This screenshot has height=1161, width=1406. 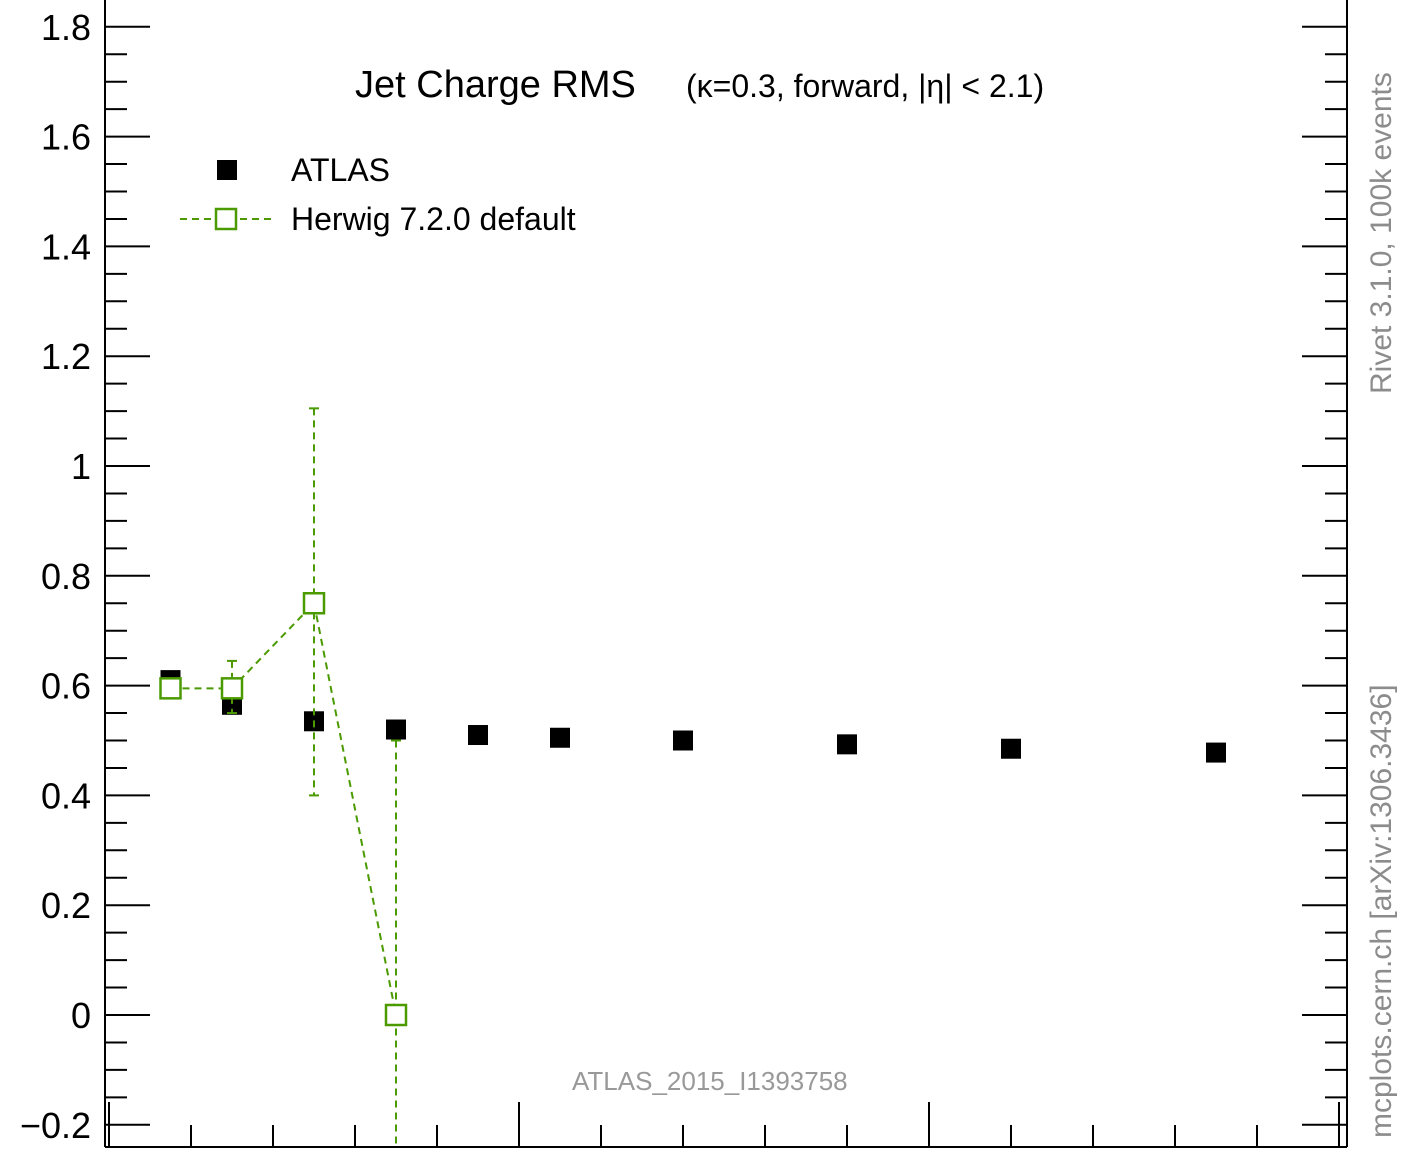 I want to click on y-tick-label: 1.4, so click(x=66, y=246).